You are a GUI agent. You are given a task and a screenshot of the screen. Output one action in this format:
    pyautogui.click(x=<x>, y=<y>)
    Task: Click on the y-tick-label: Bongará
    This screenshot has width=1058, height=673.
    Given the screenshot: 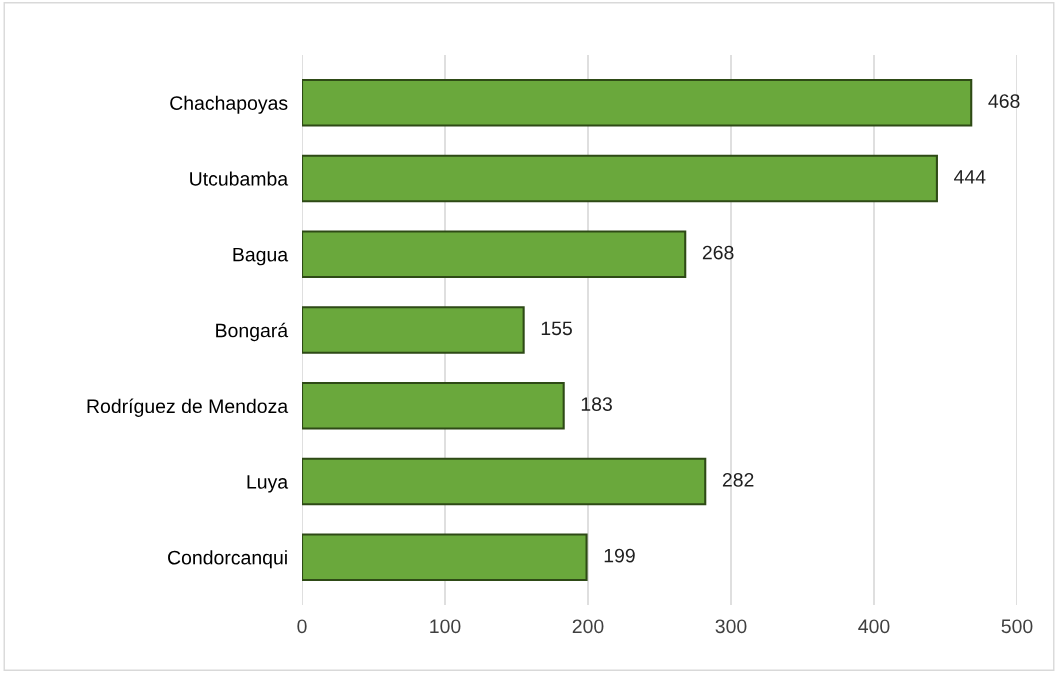 What is the action you would take?
    pyautogui.click(x=252, y=332)
    